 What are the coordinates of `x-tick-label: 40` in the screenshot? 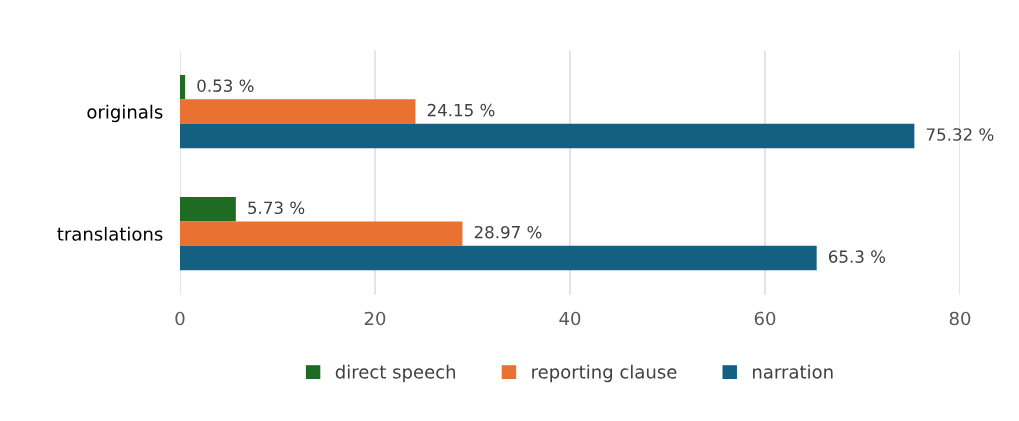 It's located at (570, 318).